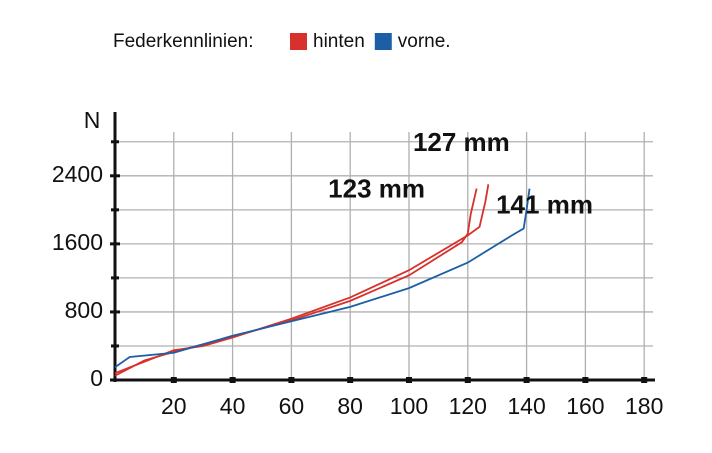 The width and height of the screenshot is (712, 453). I want to click on series-label: 123 mm, so click(376, 188).